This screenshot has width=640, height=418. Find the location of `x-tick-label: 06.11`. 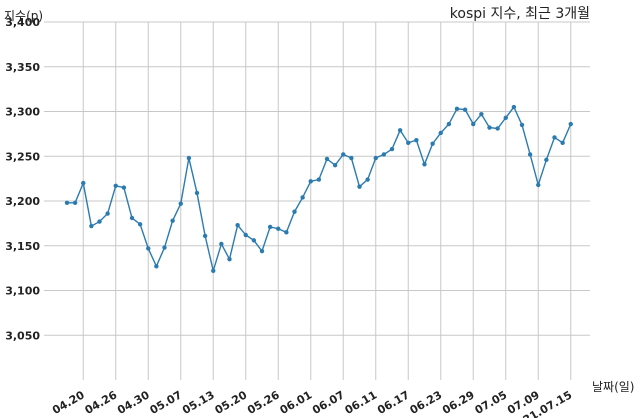

x-tick-label: 06.11 is located at coordinates (361, 402).